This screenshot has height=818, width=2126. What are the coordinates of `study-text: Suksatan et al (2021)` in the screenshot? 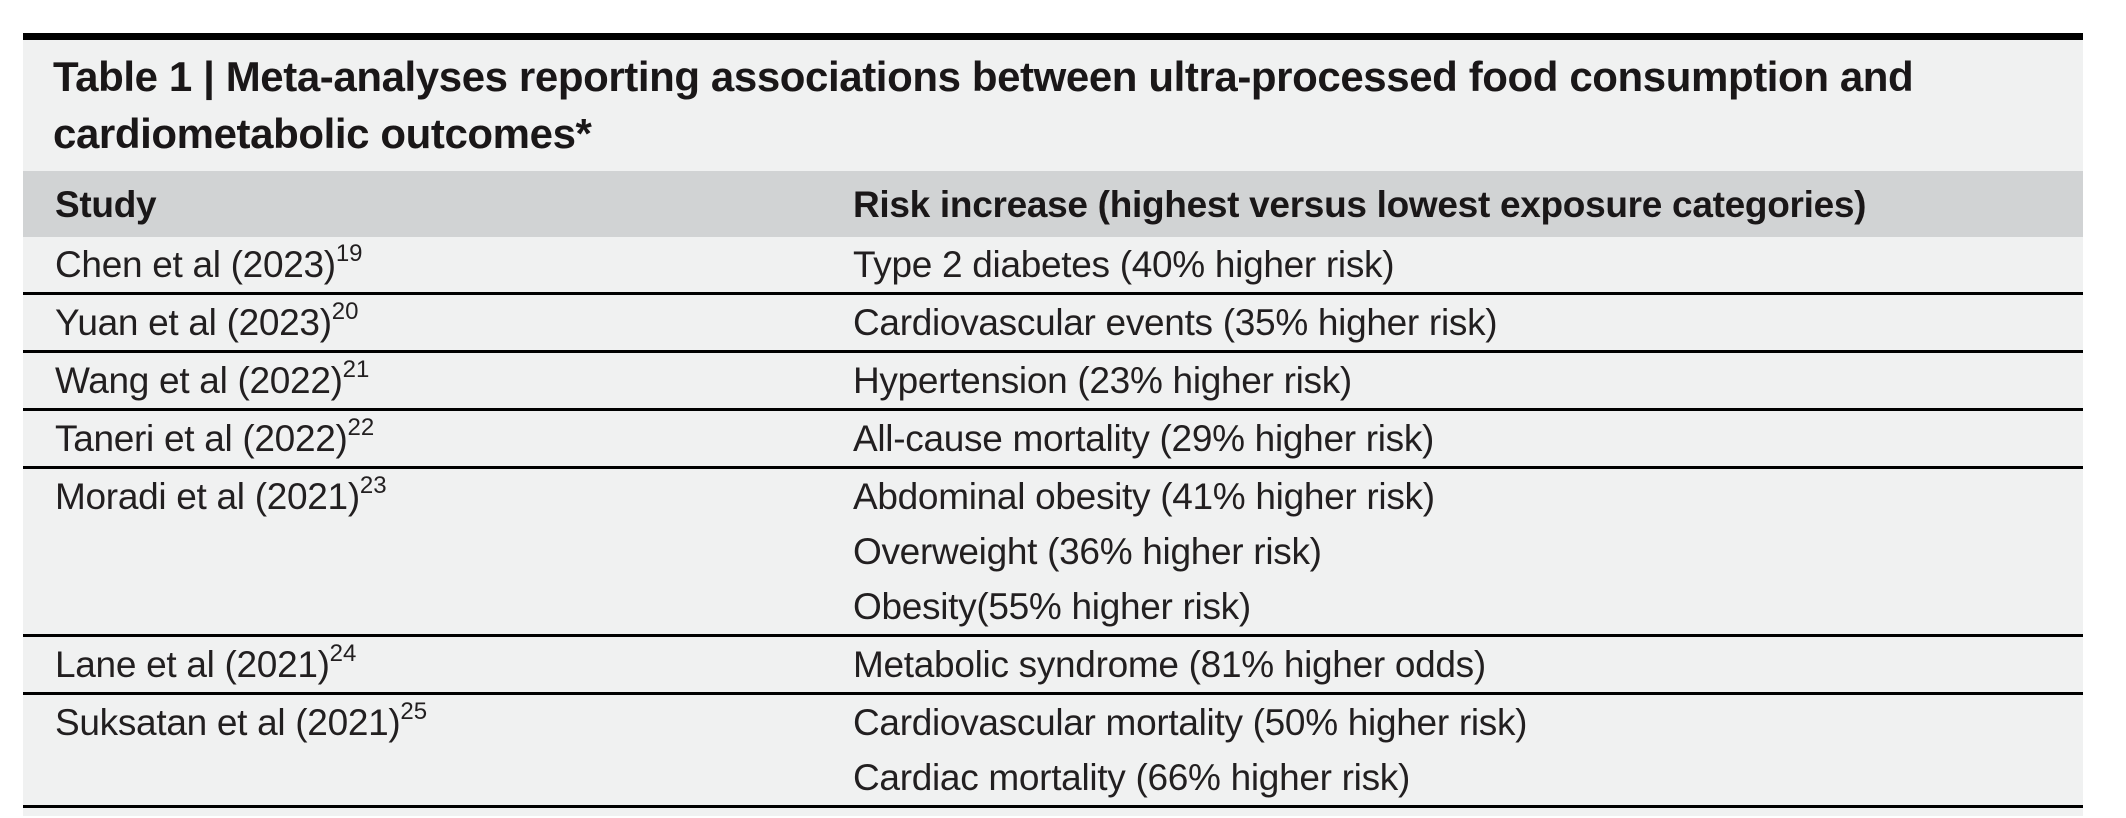 It's located at (228, 722).